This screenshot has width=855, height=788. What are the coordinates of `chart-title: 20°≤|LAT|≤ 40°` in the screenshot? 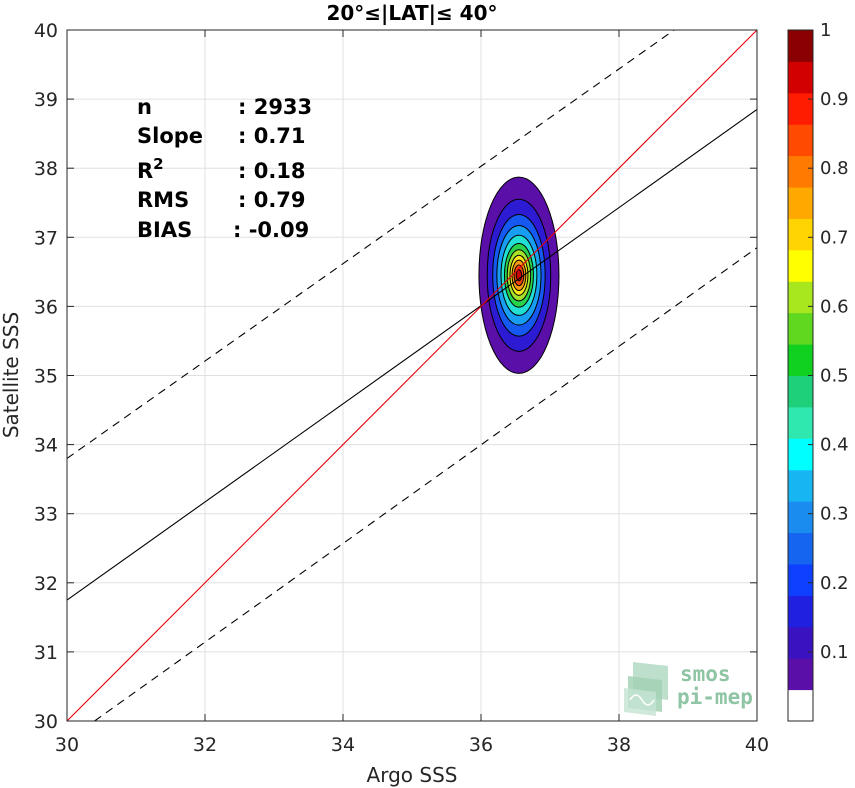 It's located at (411, 13).